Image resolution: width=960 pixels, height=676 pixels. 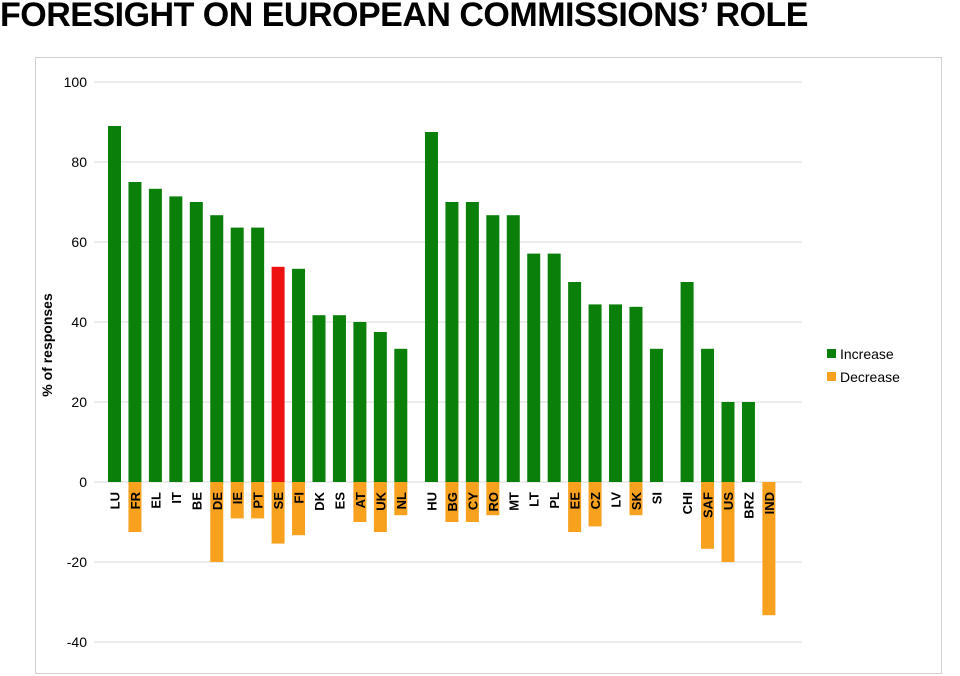 What do you see at coordinates (452, 342) in the screenshot?
I see `bar-increase-bg` at bounding box center [452, 342].